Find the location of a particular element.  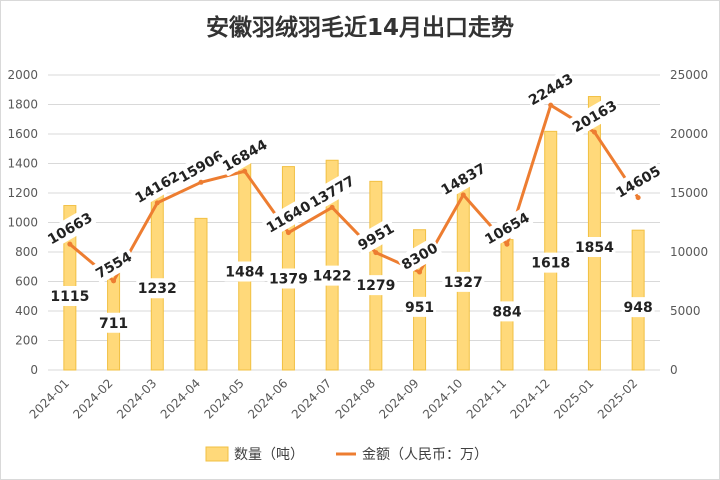

y-left-tick-label: 2000 is located at coordinates (22, 75).